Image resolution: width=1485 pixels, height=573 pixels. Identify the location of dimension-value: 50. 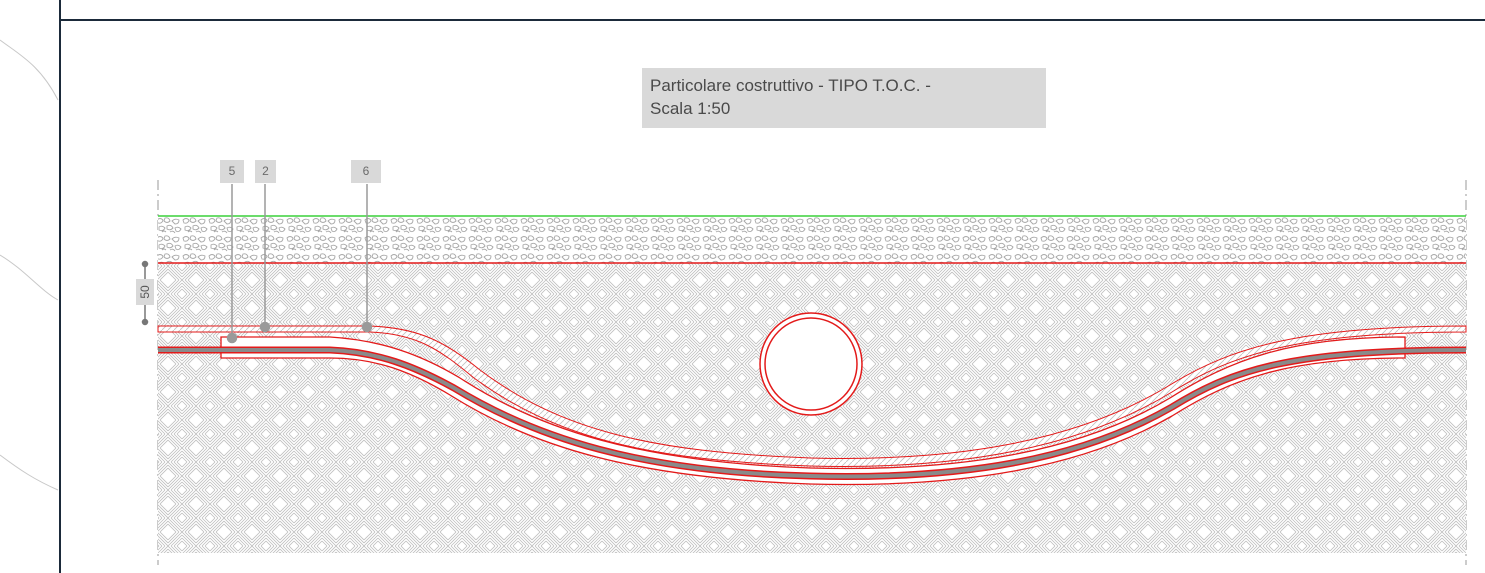
(145, 292).